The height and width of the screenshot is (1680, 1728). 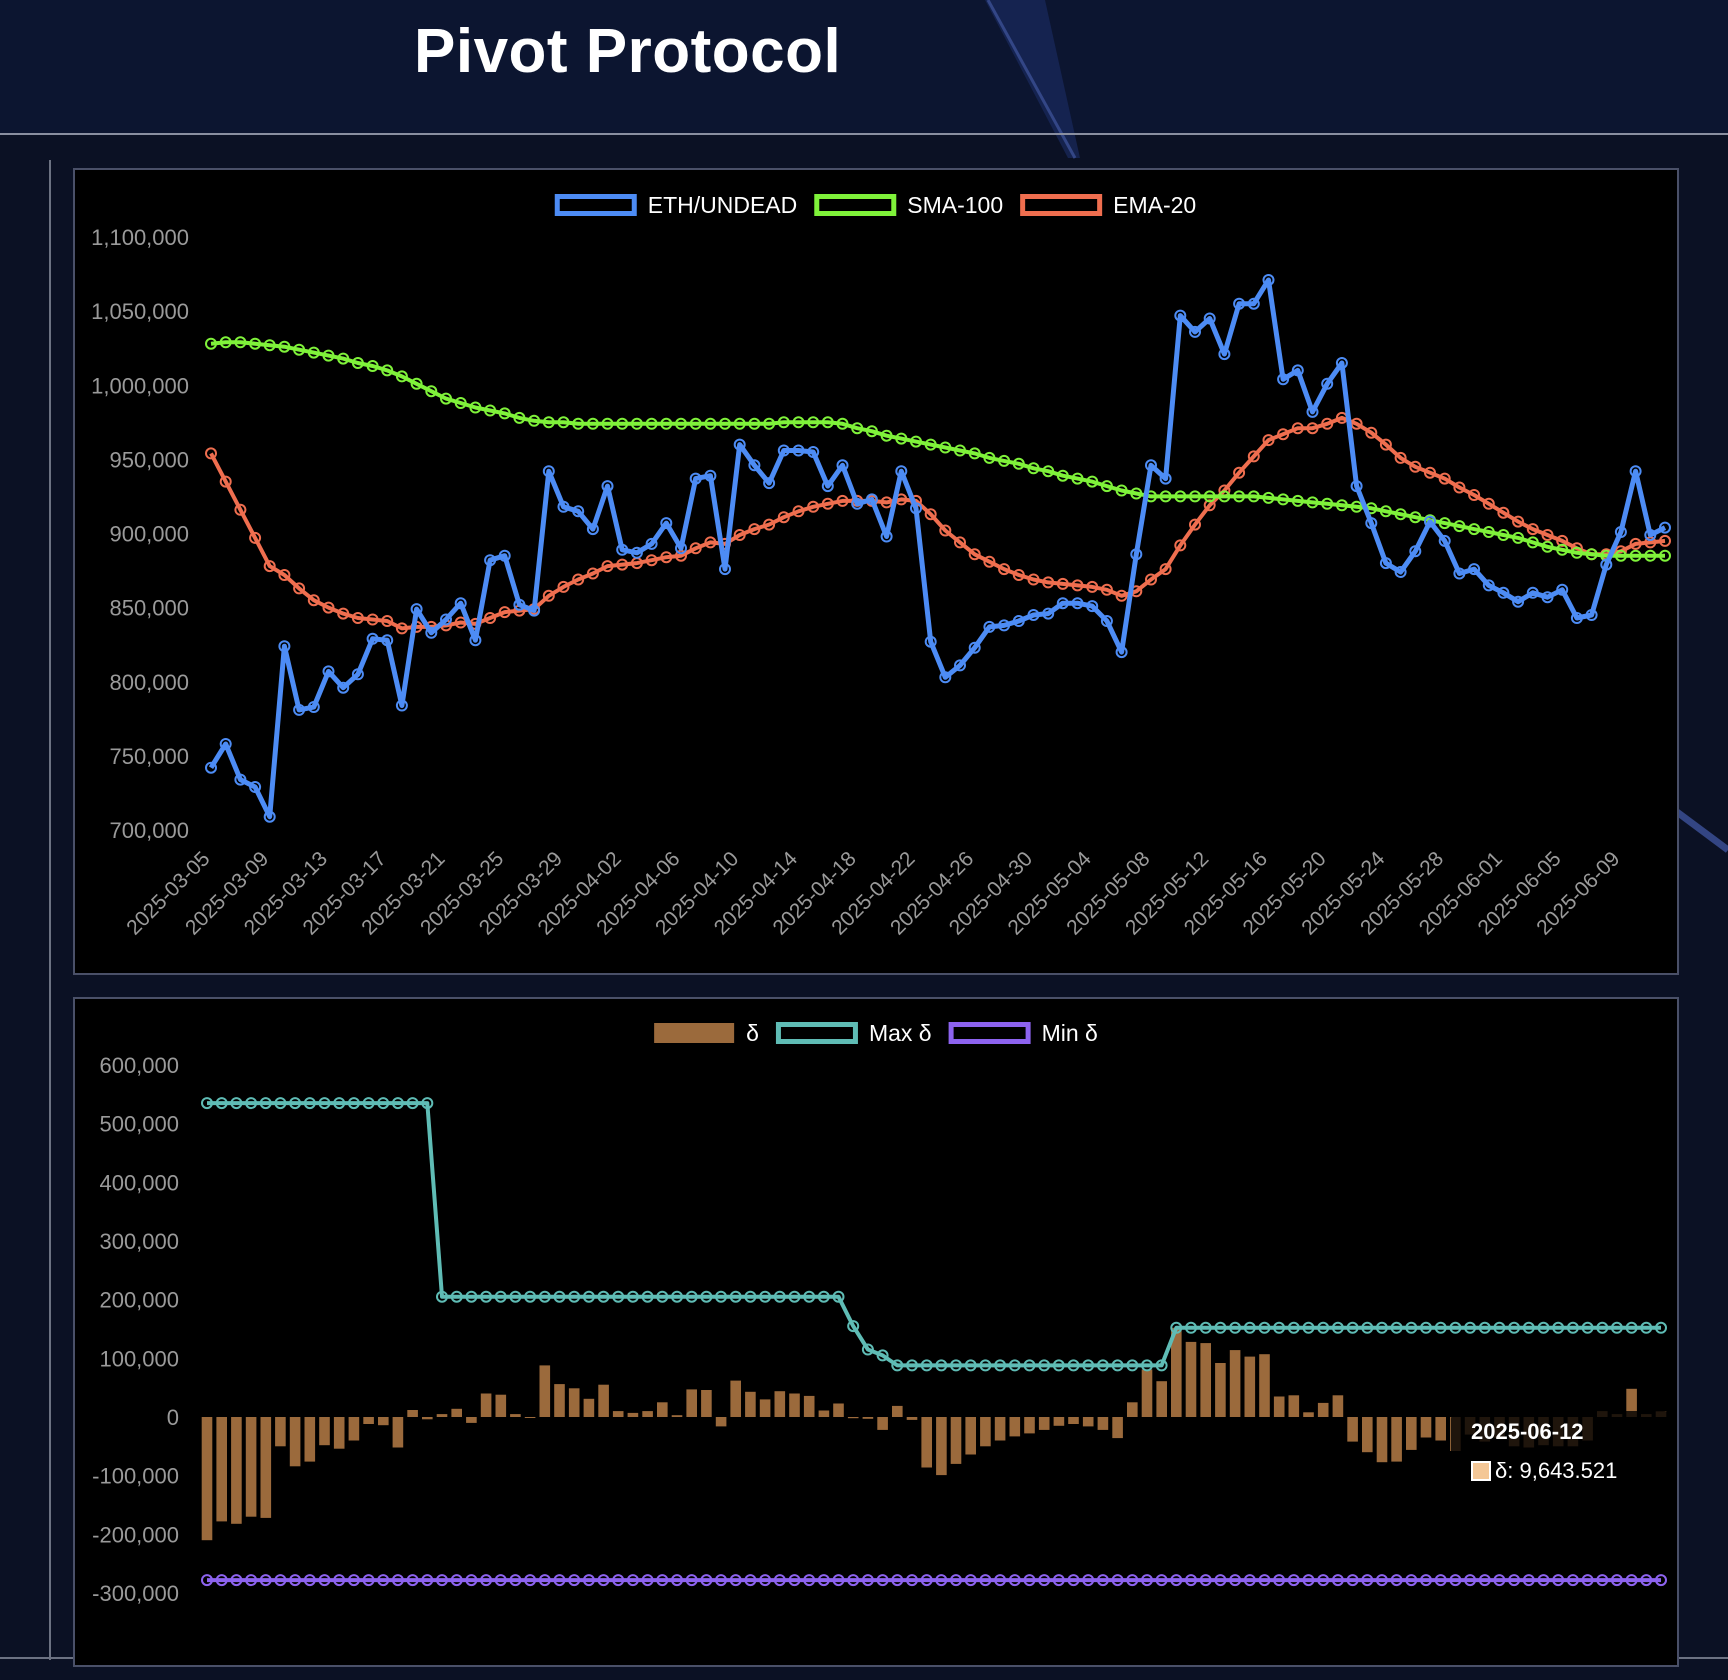 I want to click on y-tick-label: 100,000, so click(x=139, y=1358).